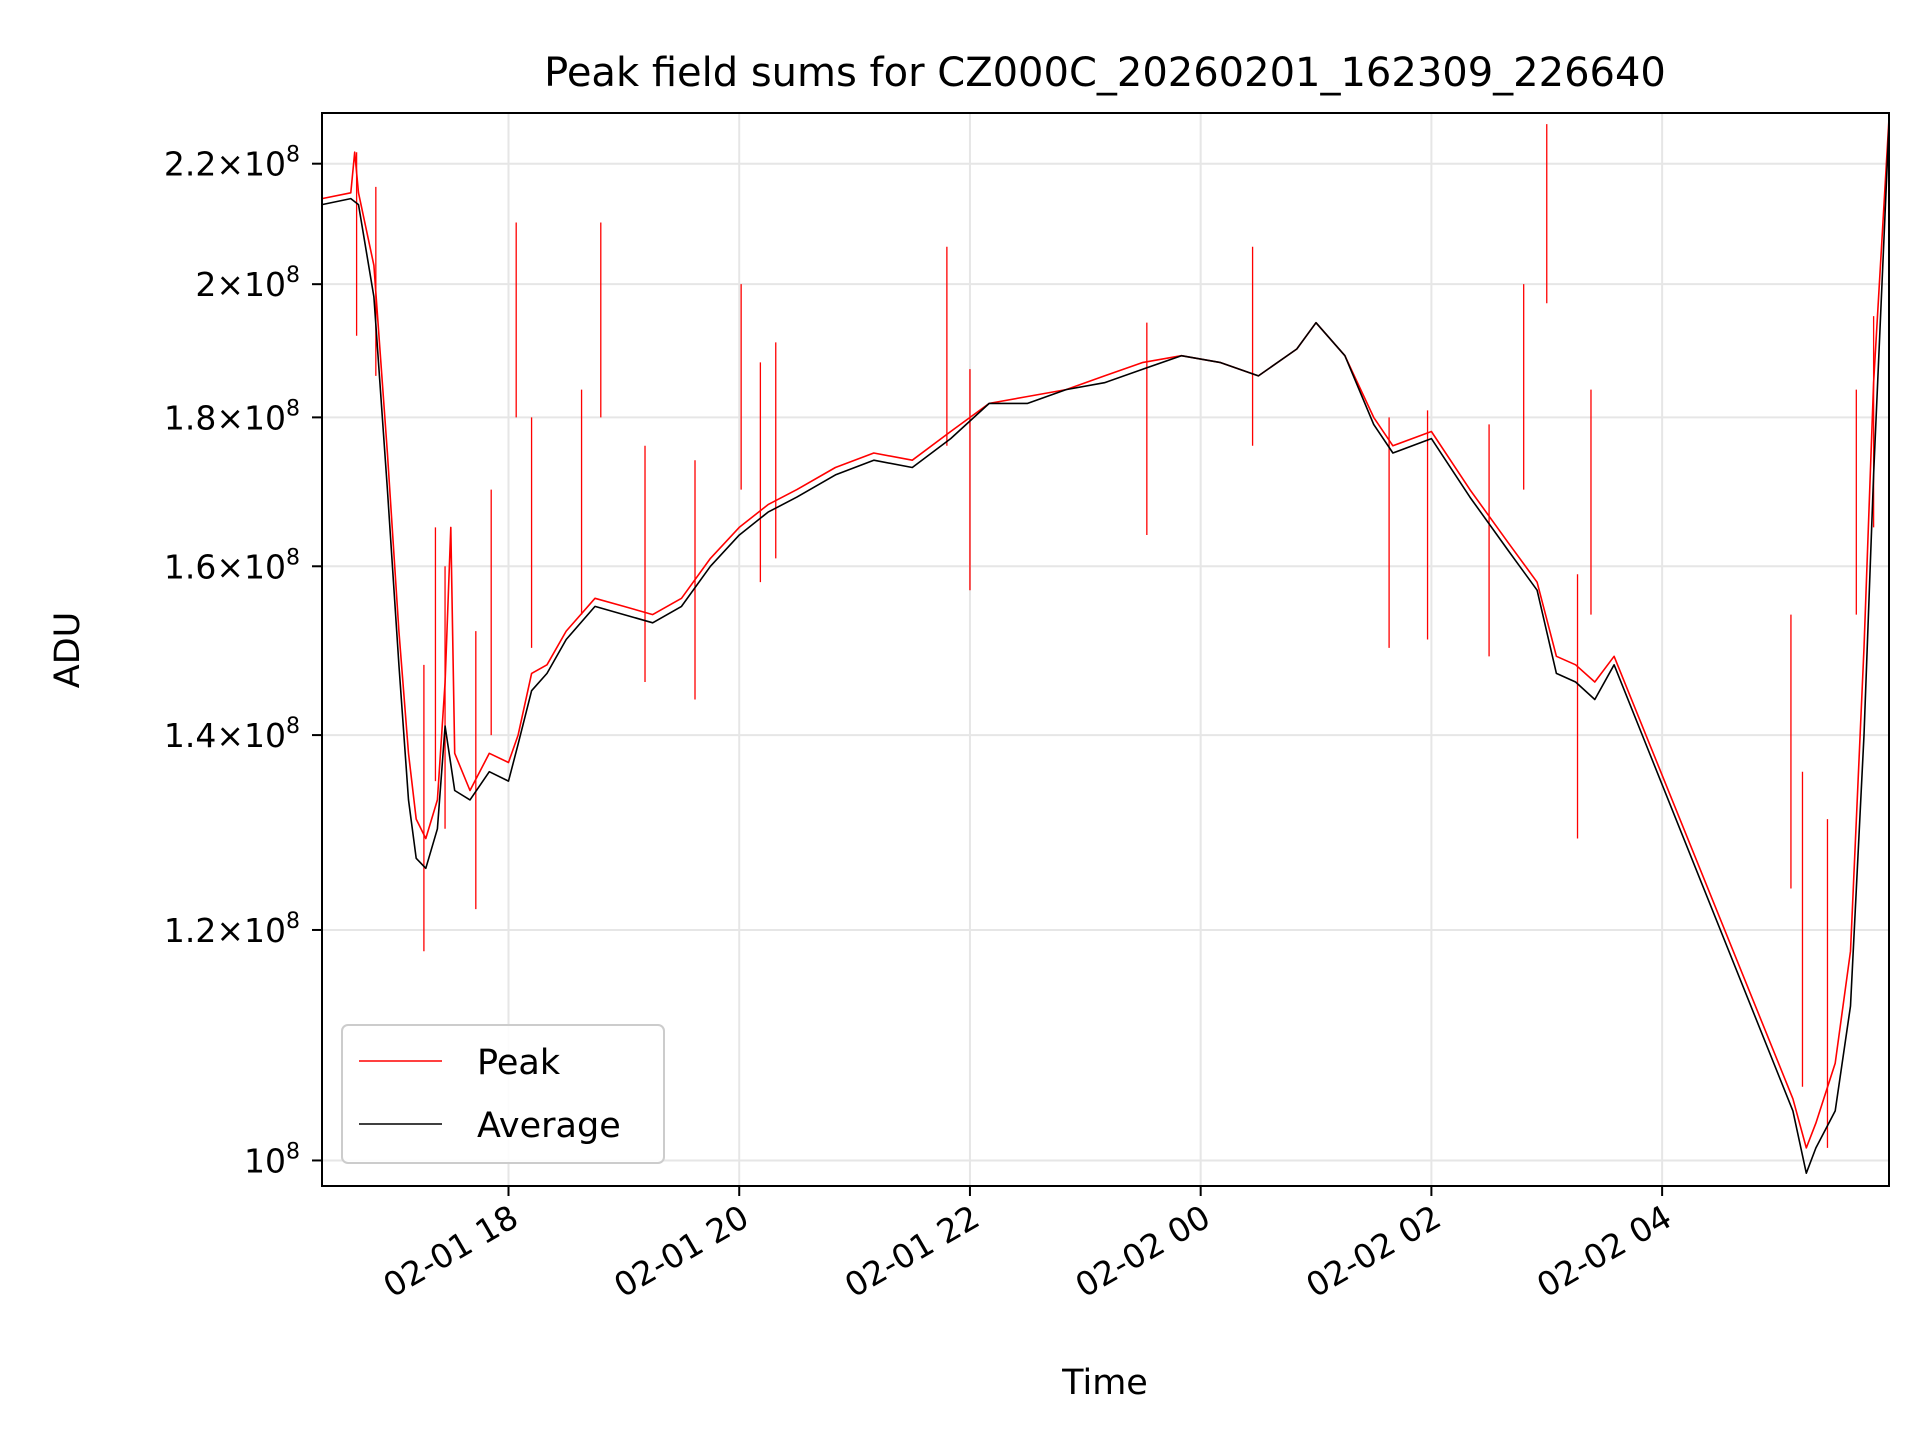 The width and height of the screenshot is (1920, 1440). I want to click on legend-label-average: Average, so click(549, 1126).